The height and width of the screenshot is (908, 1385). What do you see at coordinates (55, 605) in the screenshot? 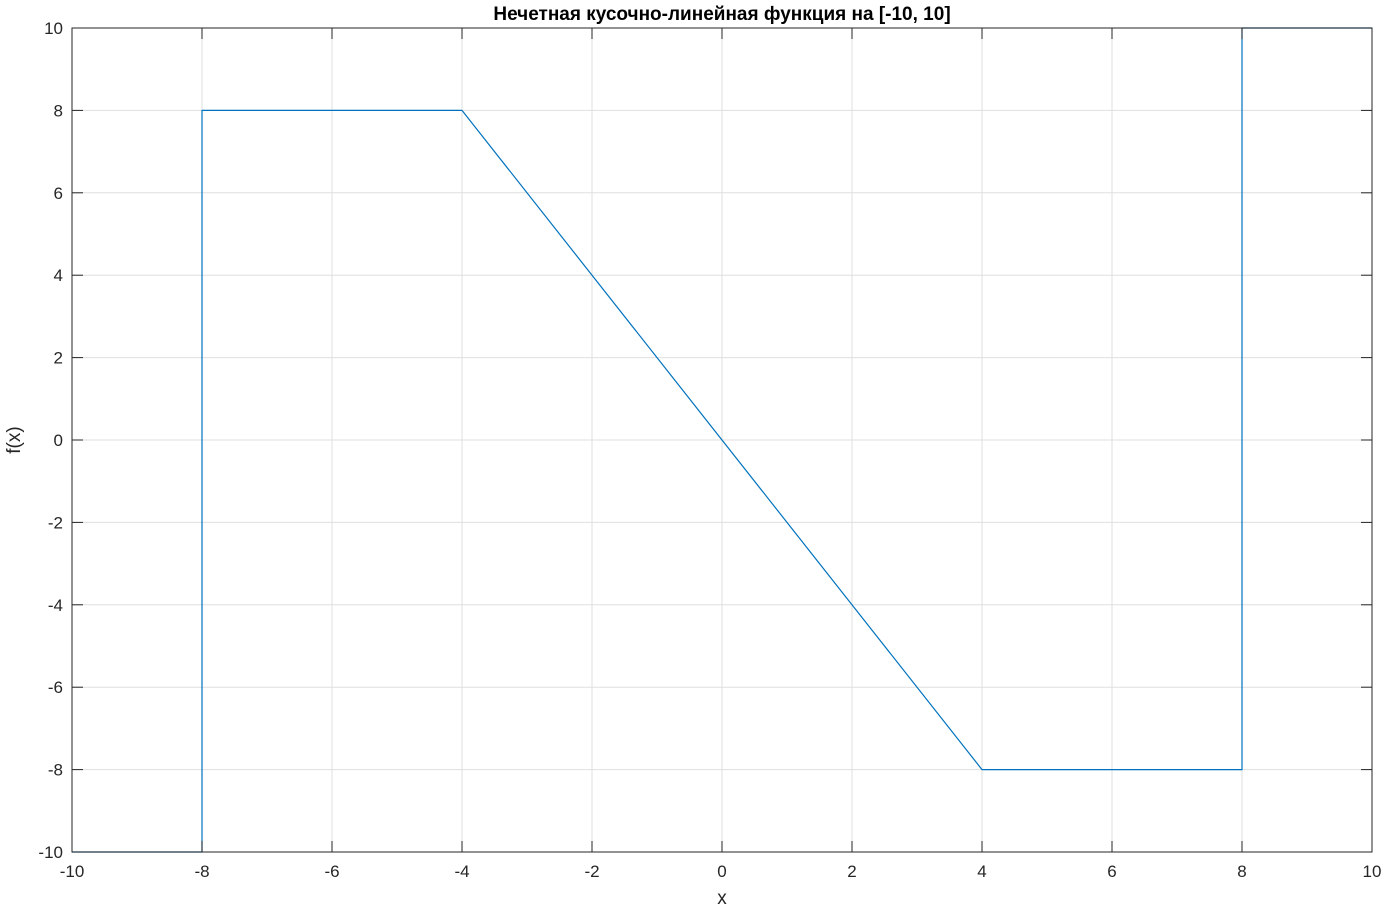
I see `y-tick-label: -4` at bounding box center [55, 605].